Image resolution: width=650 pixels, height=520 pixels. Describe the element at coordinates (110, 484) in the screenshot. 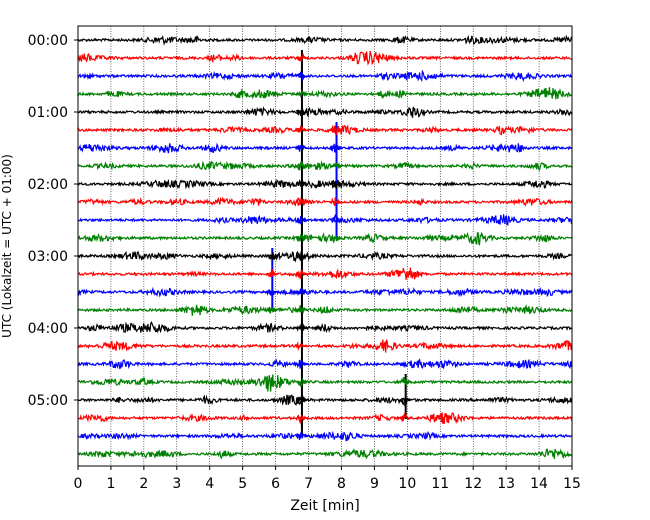

I see `x-tick-label: 1` at that location.